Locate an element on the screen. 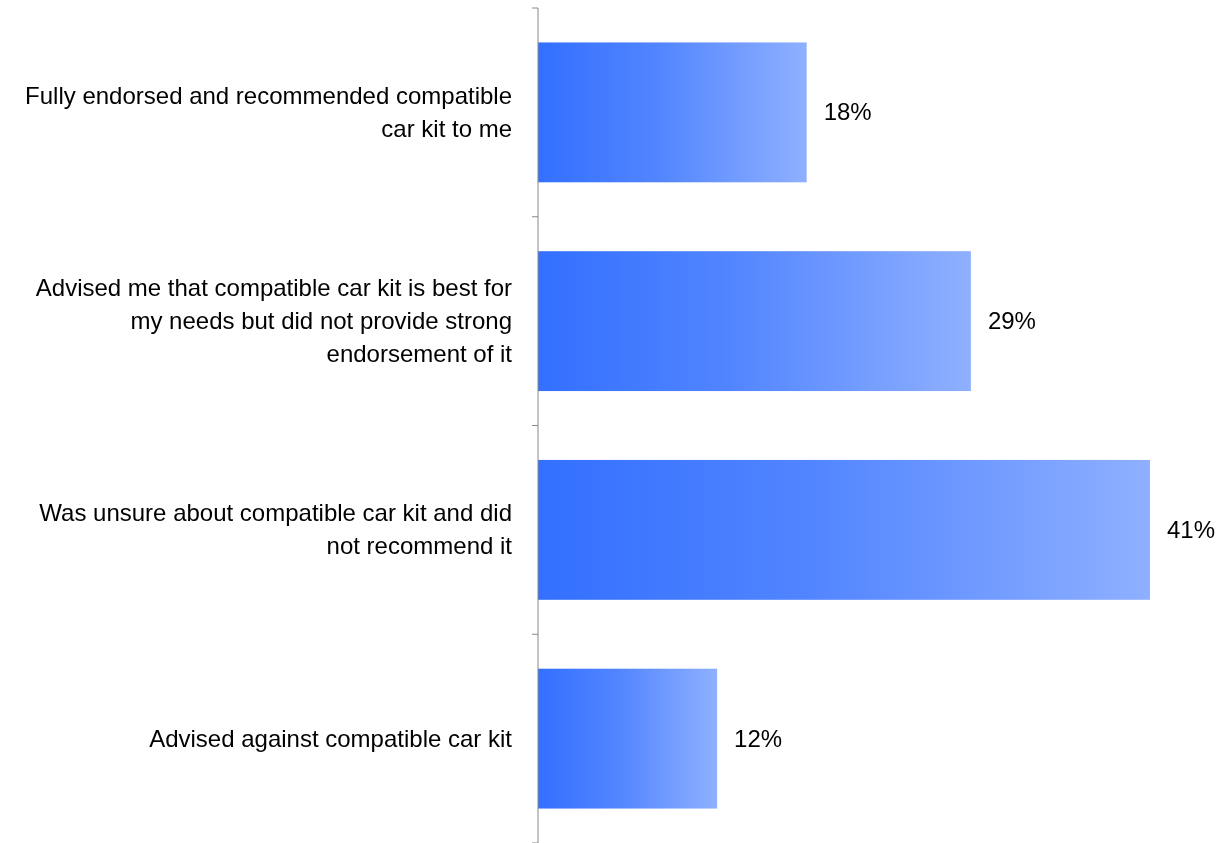  data-label: 41% is located at coordinates (1191, 529).